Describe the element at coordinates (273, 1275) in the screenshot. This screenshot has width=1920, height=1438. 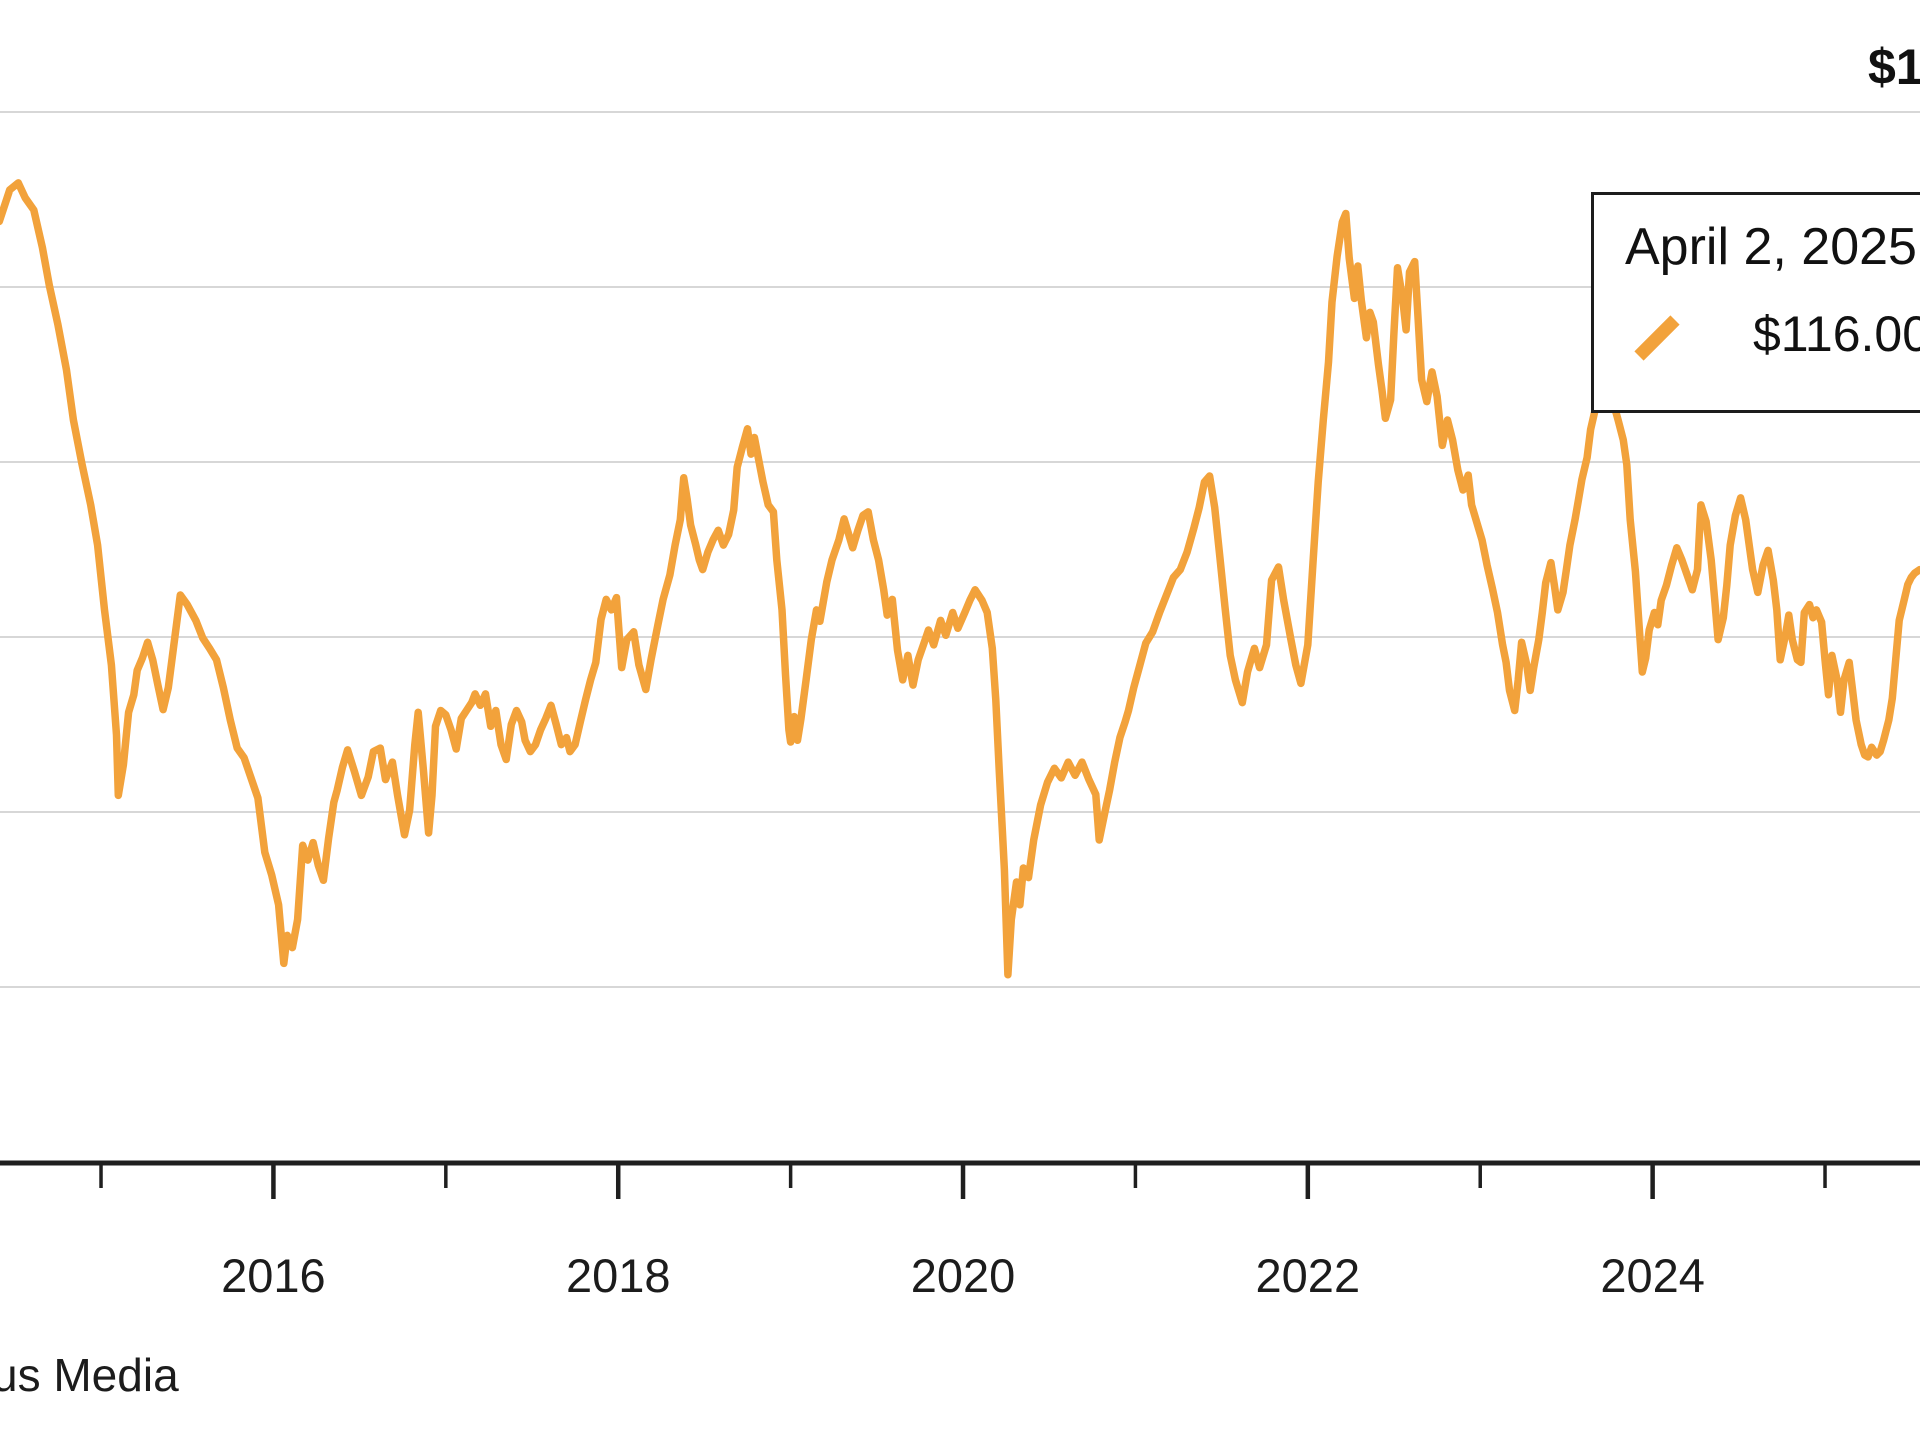
I see `x-axis-year-label: 2016` at that location.